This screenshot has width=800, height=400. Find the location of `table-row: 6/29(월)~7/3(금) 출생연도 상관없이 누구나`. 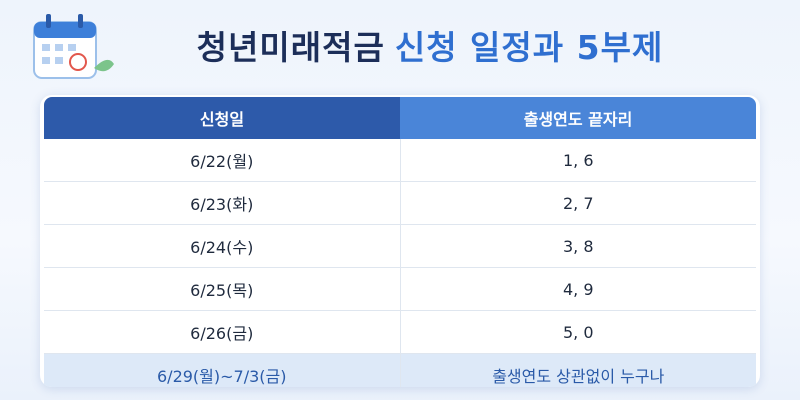

table-row: 6/29(월)~7/3(금) 출생연도 상관없이 누구나 is located at coordinates (400, 370).